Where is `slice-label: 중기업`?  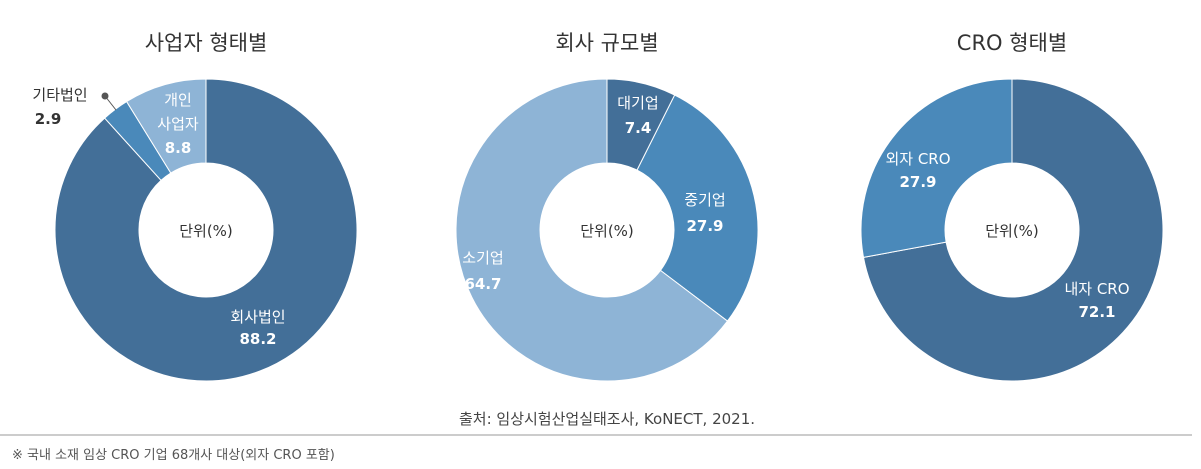
slice-label: 중기업 is located at coordinates (704, 200).